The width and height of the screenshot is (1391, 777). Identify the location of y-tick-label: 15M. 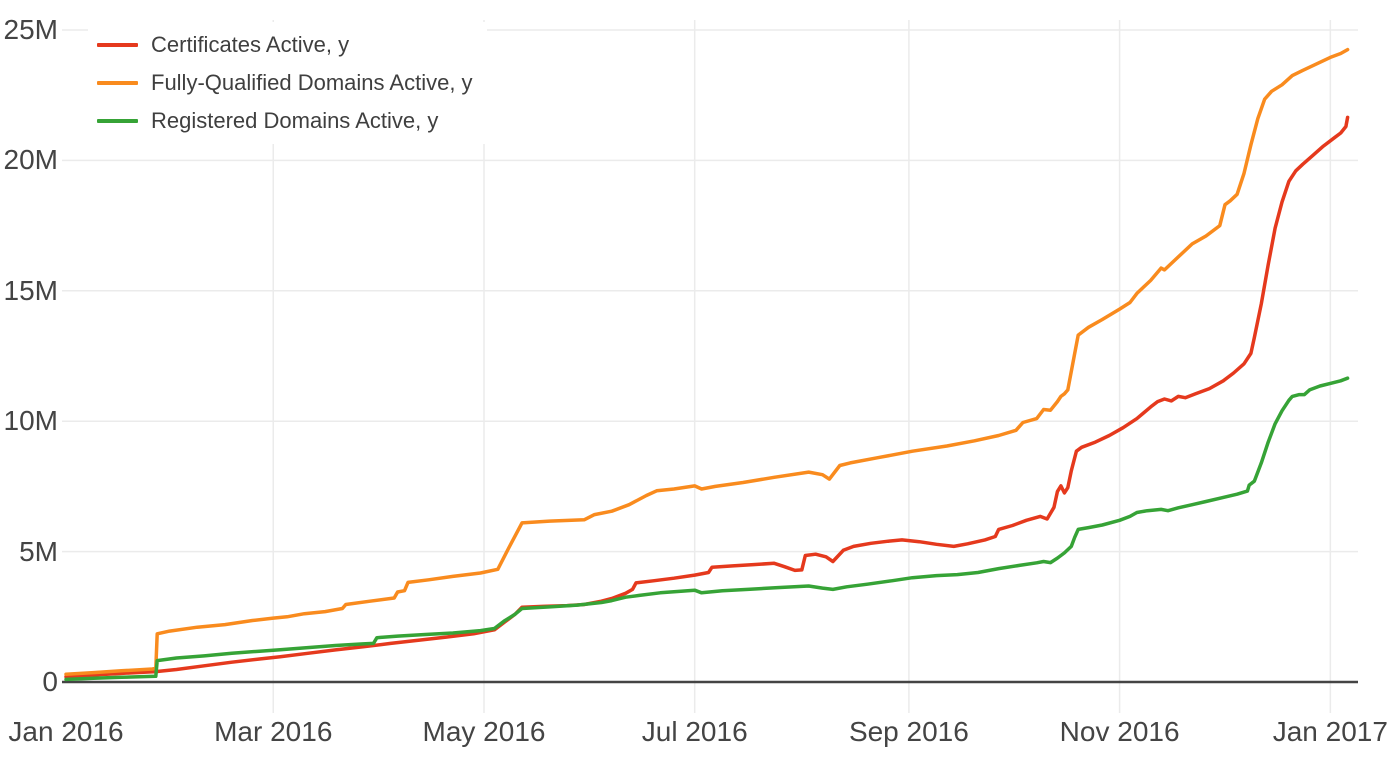
(30, 290).